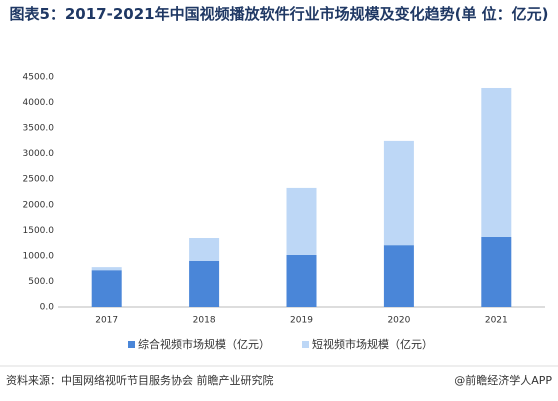 The width and height of the screenshot is (558, 401). Describe the element at coordinates (503, 380) in the screenshot. I see `credit: @前瞻经济学人APP` at that location.